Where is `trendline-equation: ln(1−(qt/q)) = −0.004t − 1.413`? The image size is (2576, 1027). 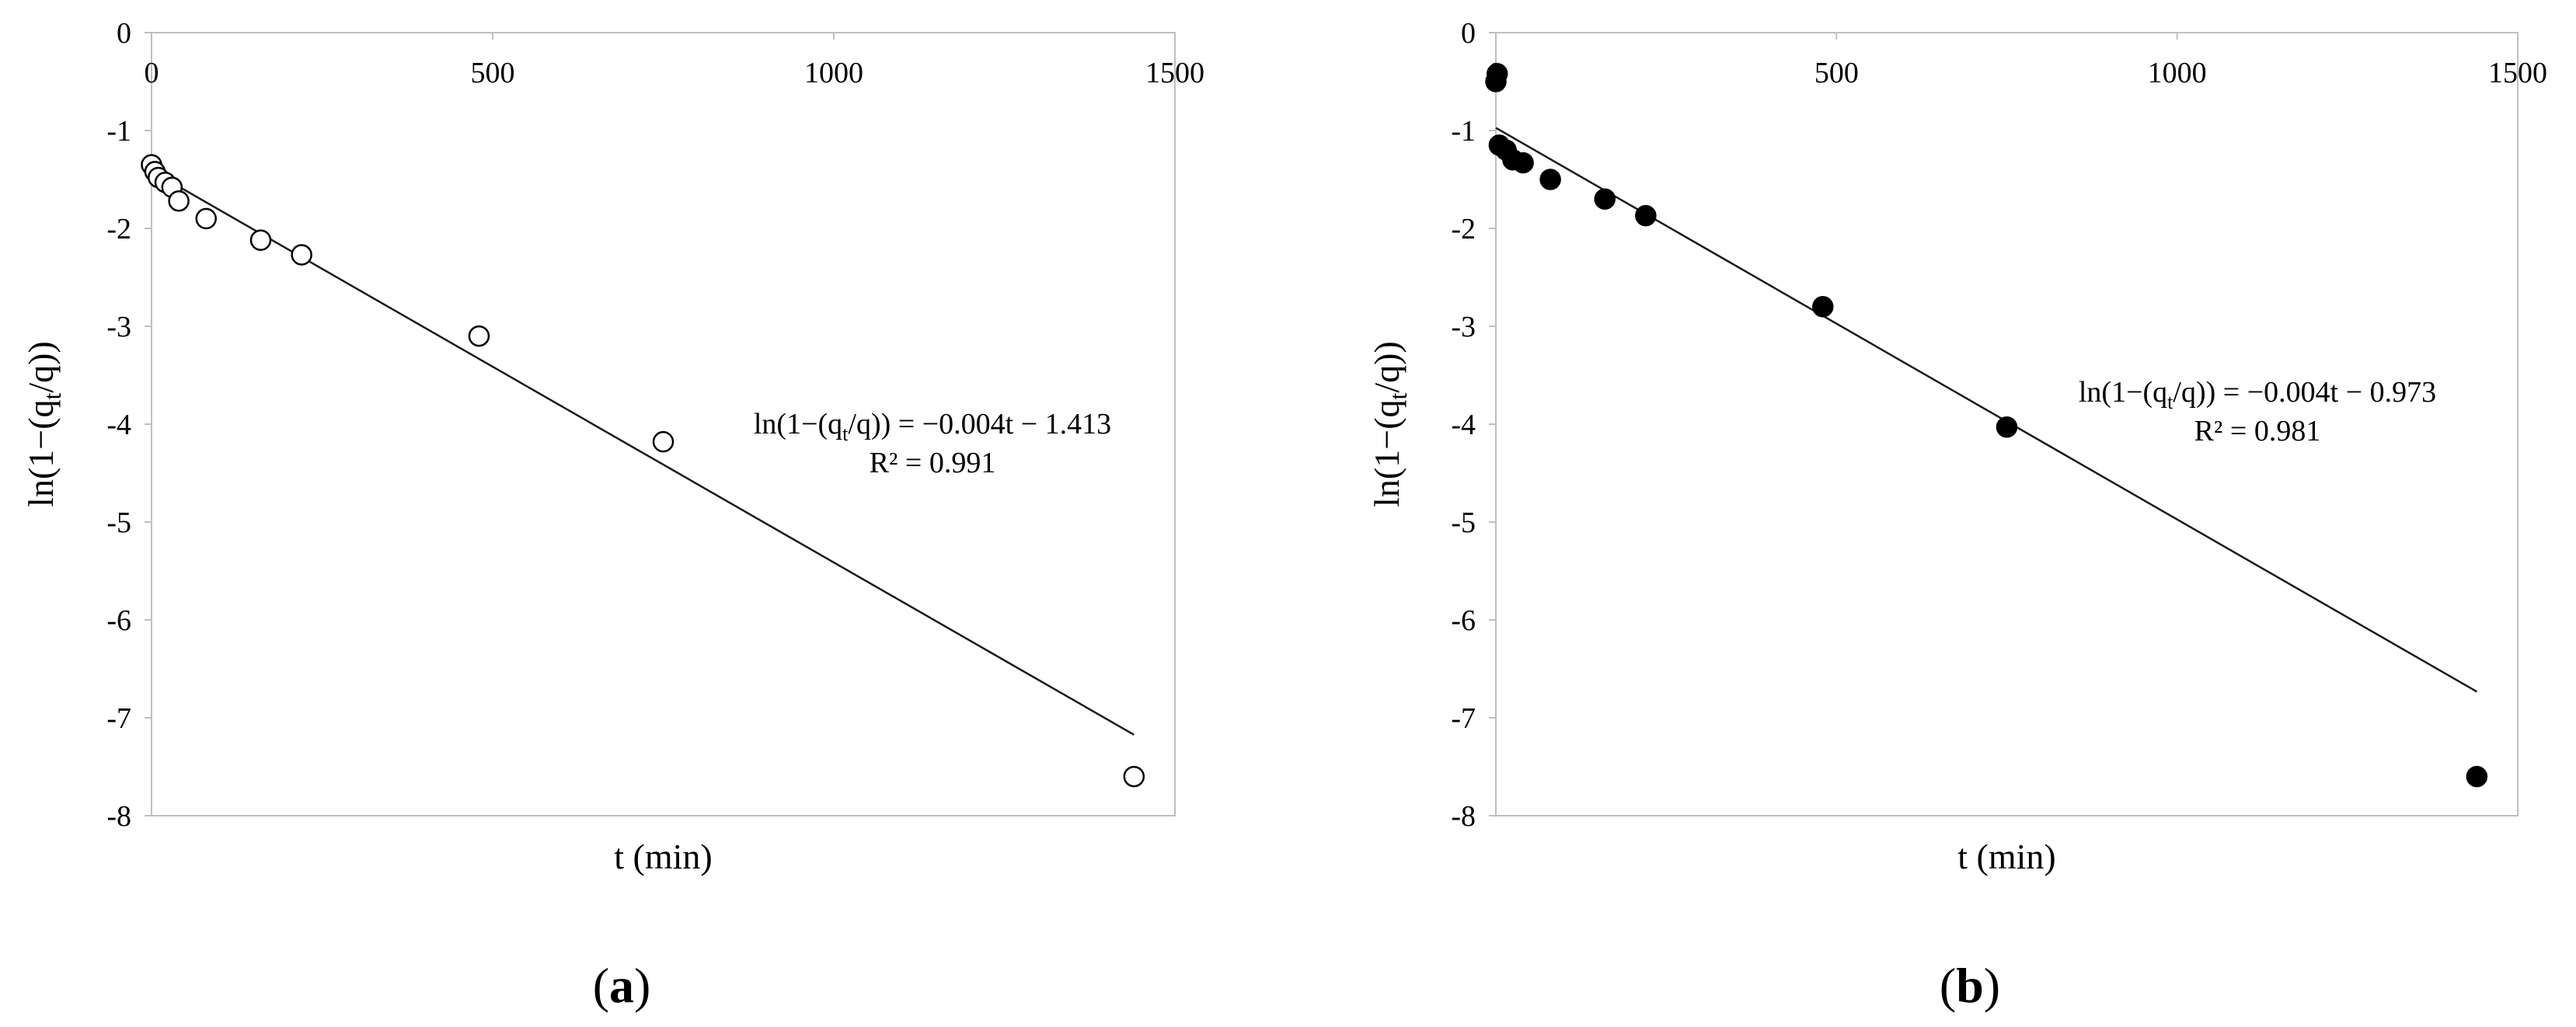 trendline-equation: ln(1−(qt/q)) = −0.004t − 1.413 is located at coordinates (932, 426).